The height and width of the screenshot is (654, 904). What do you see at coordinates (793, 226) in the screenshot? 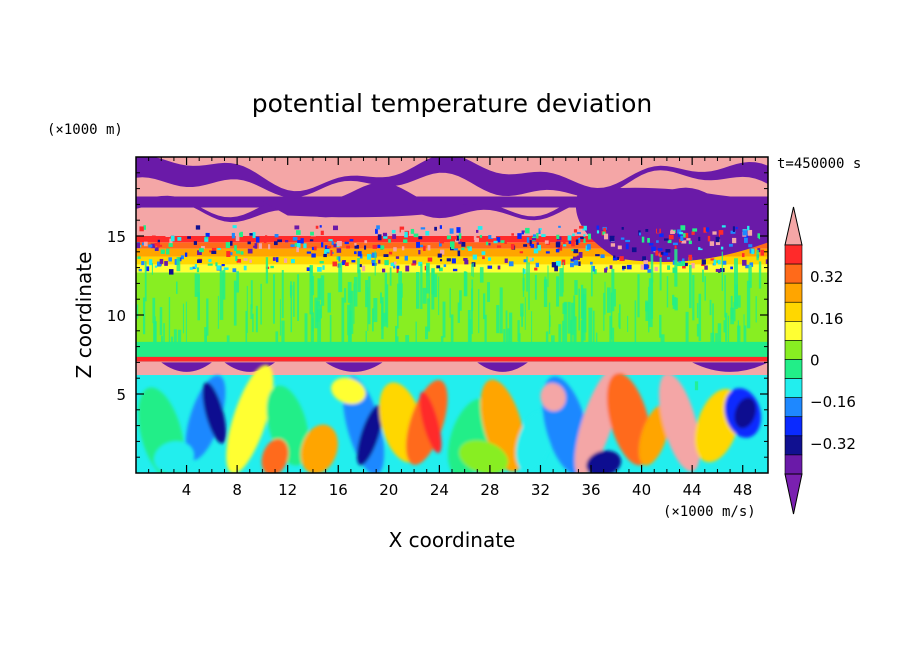
I see `colorbar-extend-top` at bounding box center [793, 226].